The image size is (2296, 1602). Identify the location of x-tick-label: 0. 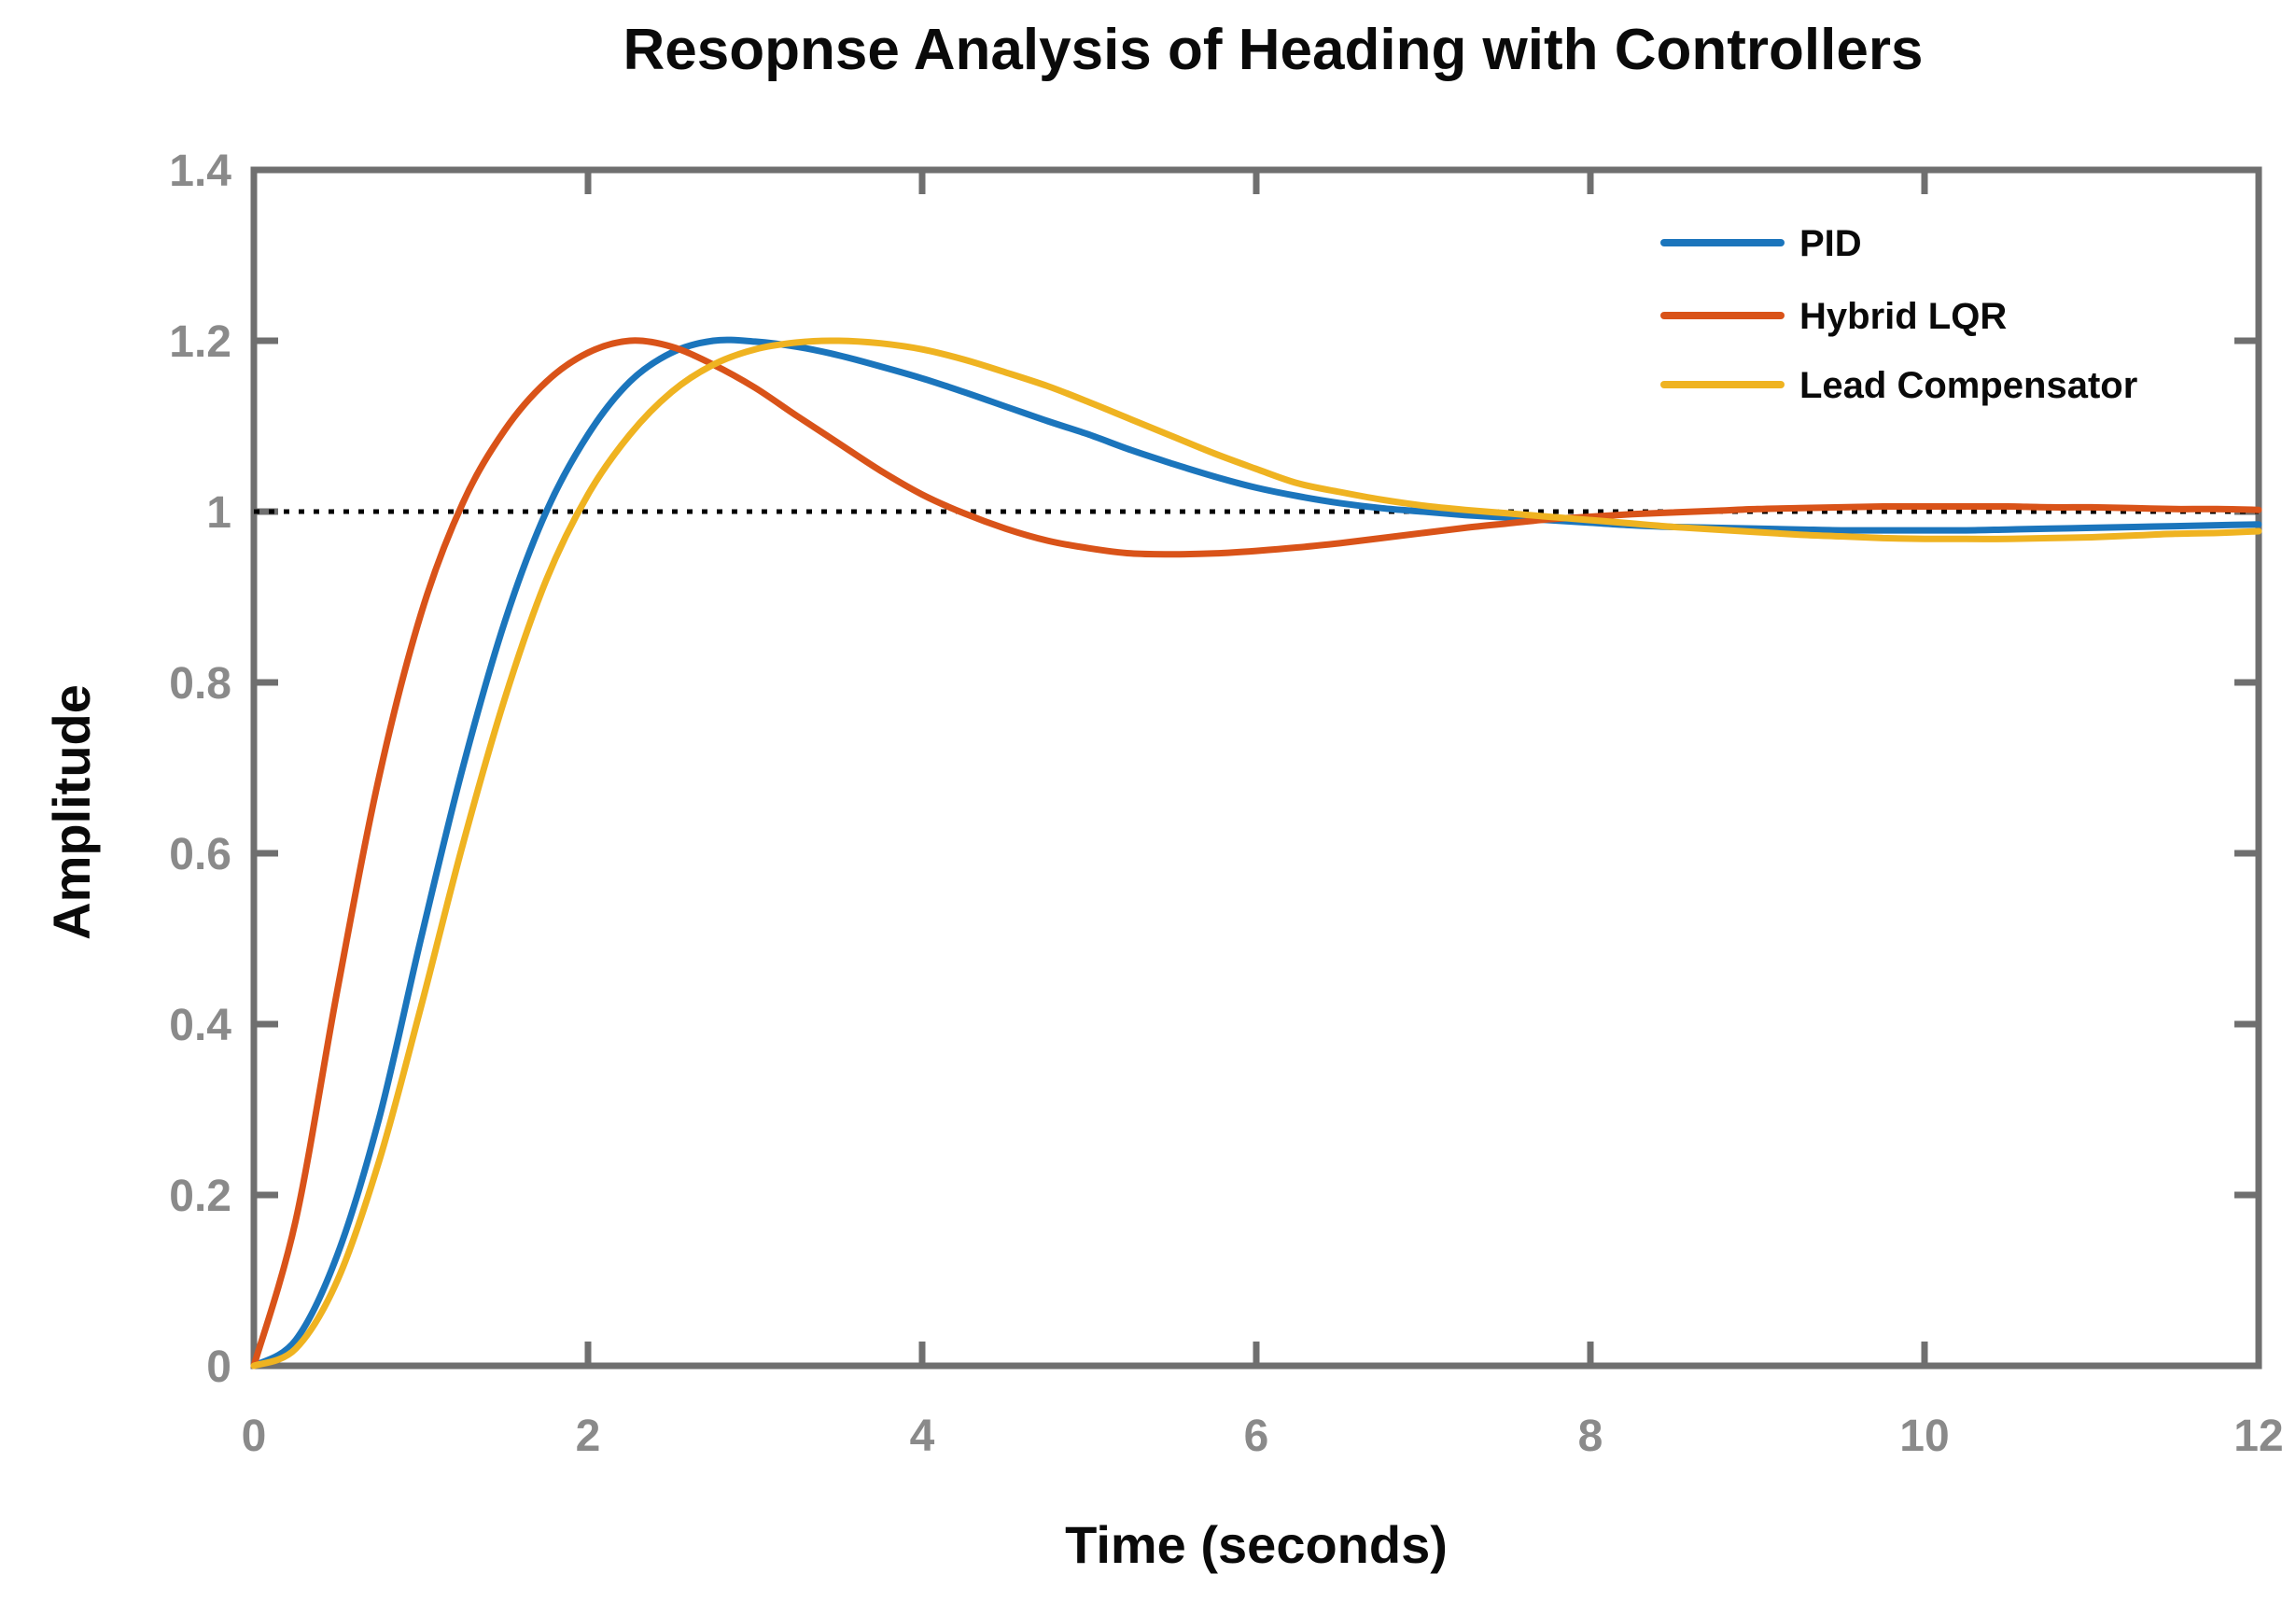
(255, 1436).